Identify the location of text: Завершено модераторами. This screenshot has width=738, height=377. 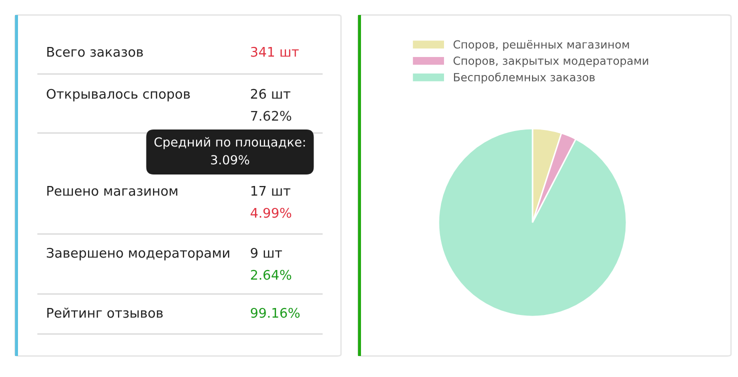
(138, 254).